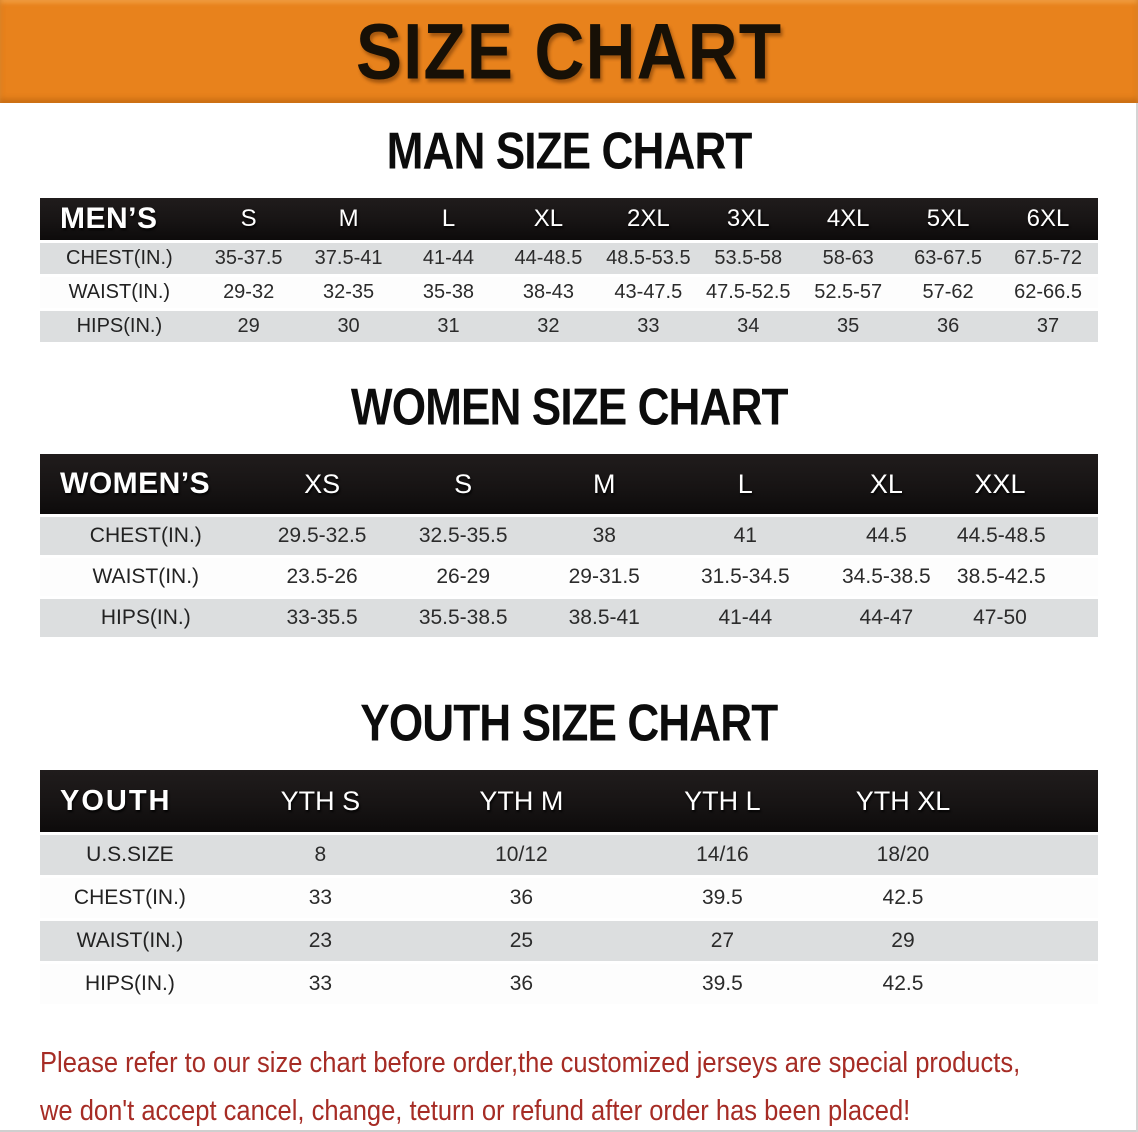  I want to click on size-value-cell: 53.5-58, so click(748, 258).